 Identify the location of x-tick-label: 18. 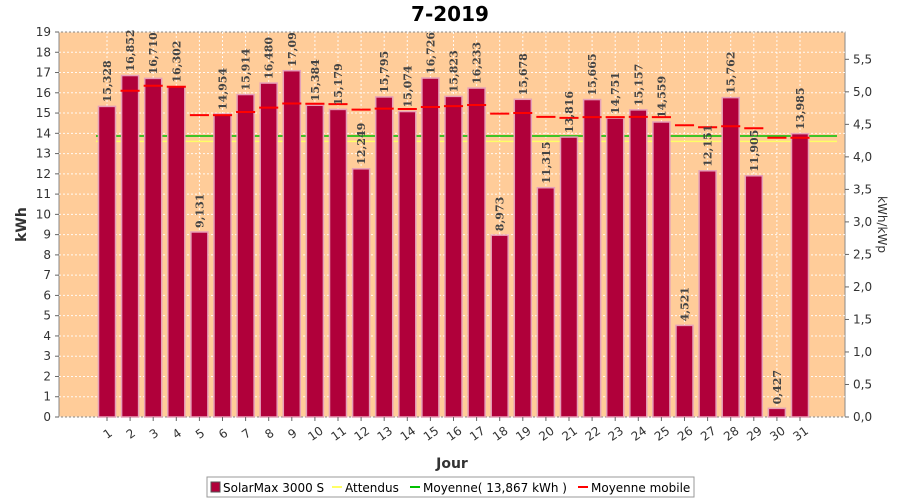
(500, 434).